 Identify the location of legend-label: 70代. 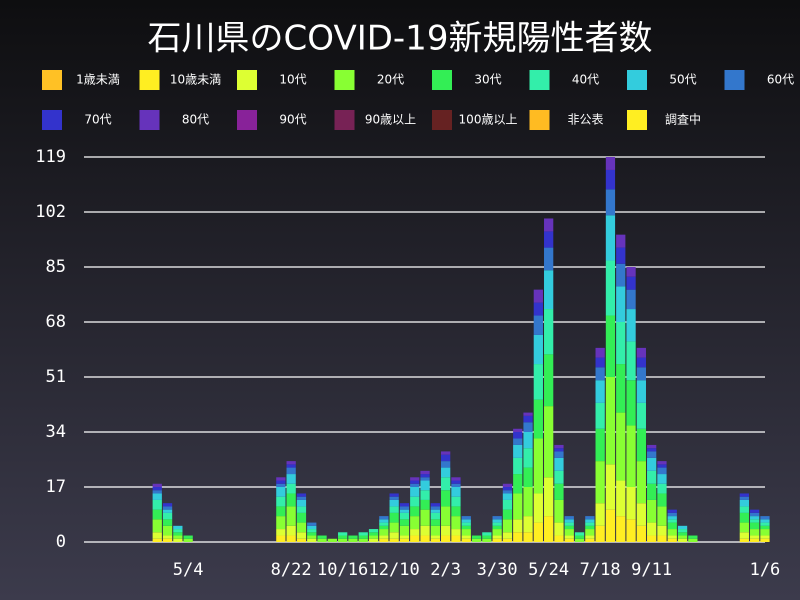
(97, 120).